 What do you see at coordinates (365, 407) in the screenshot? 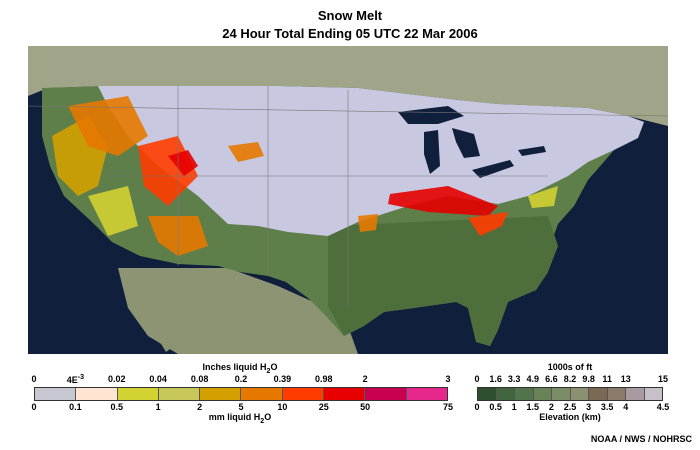
I see `melt-mm-label: 50` at bounding box center [365, 407].